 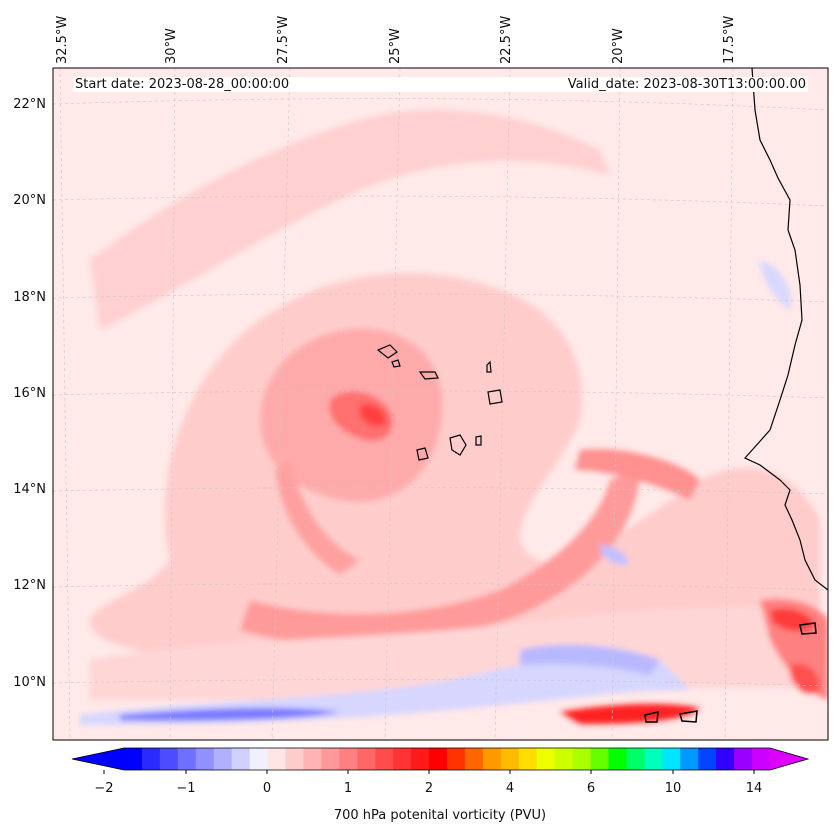 I want to click on lon-label-30w: 30°W, so click(x=171, y=46).